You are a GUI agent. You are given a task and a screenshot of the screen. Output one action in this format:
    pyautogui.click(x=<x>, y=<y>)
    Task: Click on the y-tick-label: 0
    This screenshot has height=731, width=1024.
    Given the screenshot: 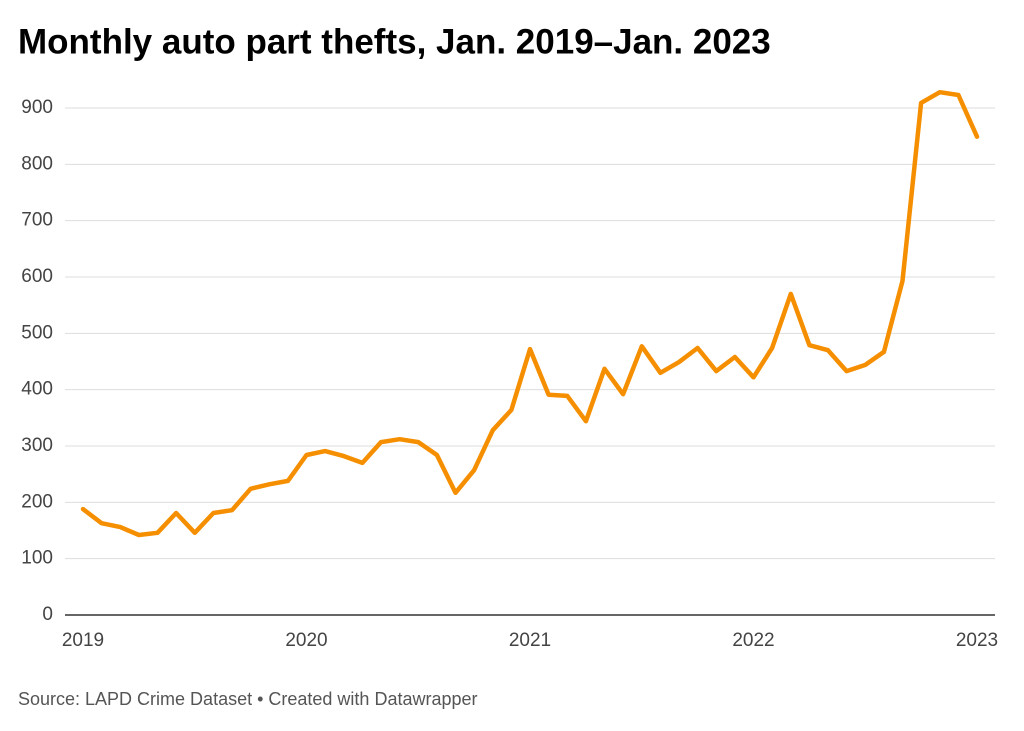 What is the action you would take?
    pyautogui.click(x=47, y=614)
    